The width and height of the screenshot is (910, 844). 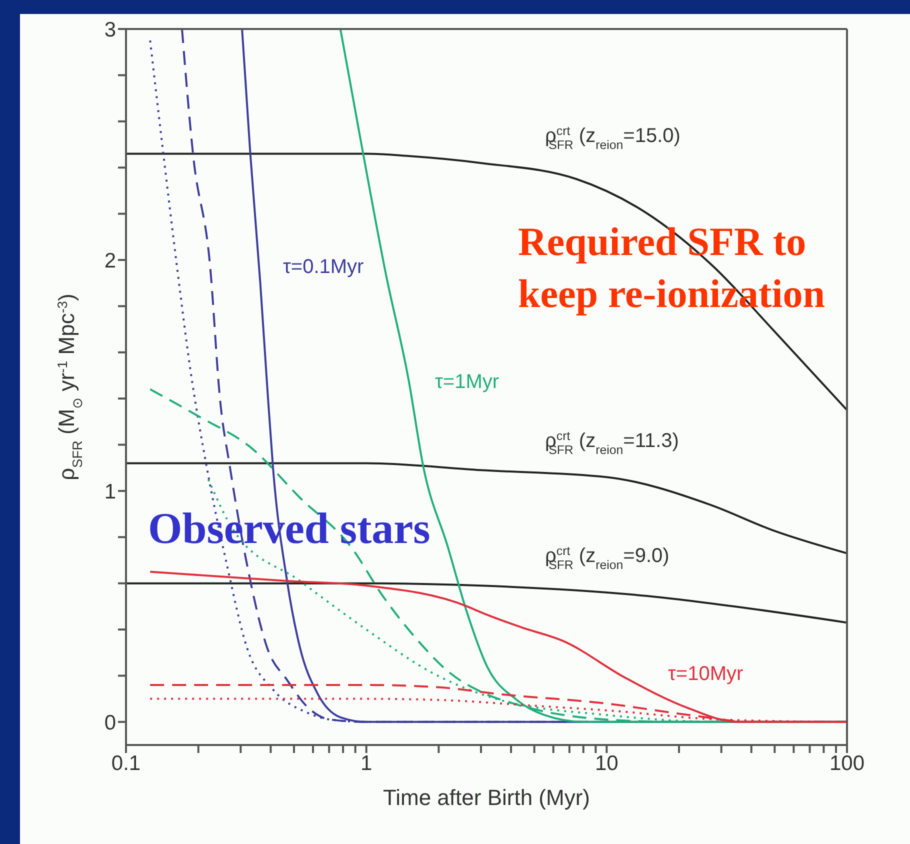 What do you see at coordinates (612, 443) in the screenshot?
I see `annotation: ρ$^{crt}$$_{SFR}$ (z$_{reion}$=11.3)` at bounding box center [612, 443].